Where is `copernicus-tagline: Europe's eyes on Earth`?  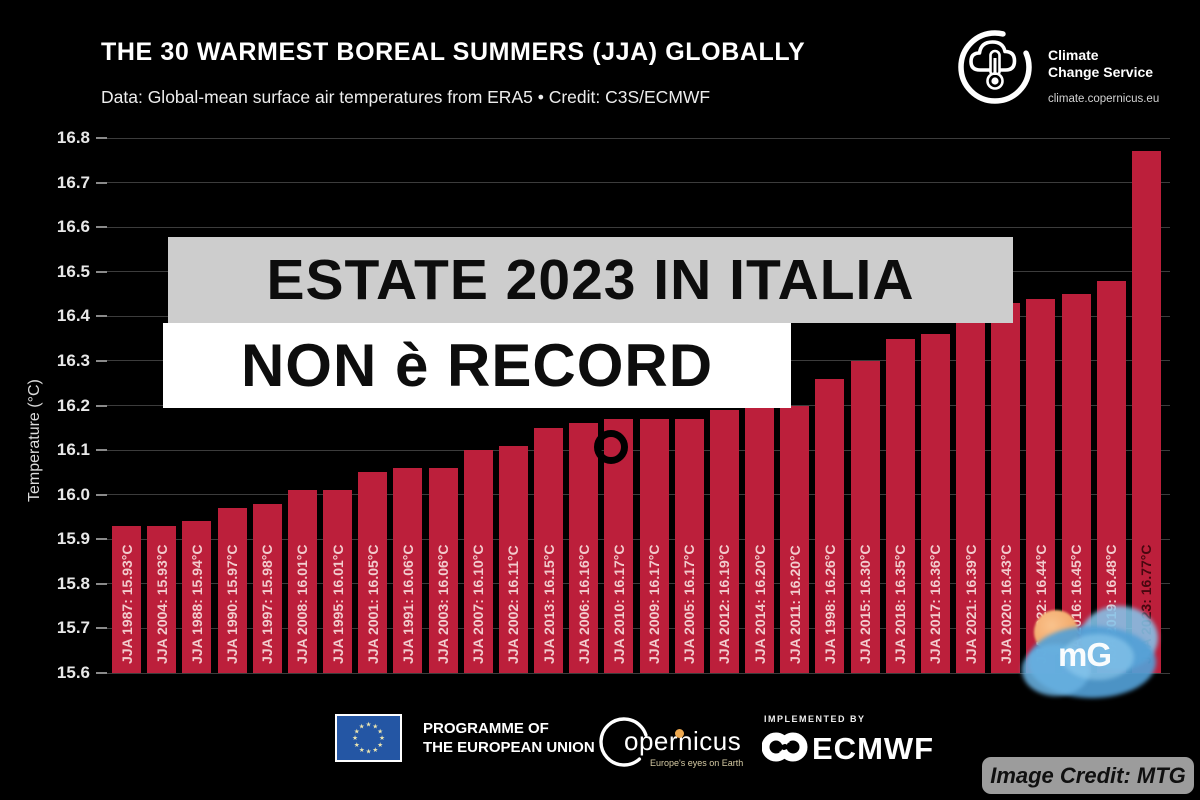 copernicus-tagline: Europe's eyes on Earth is located at coordinates (697, 763).